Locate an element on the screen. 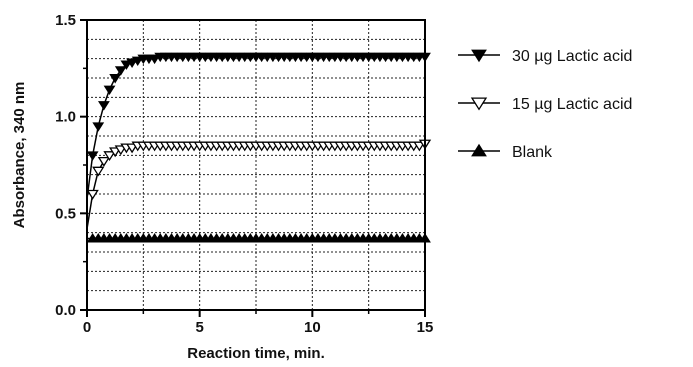 This screenshot has height=367, width=693. legend-label: 15 µg Lactic acid is located at coordinates (572, 104).